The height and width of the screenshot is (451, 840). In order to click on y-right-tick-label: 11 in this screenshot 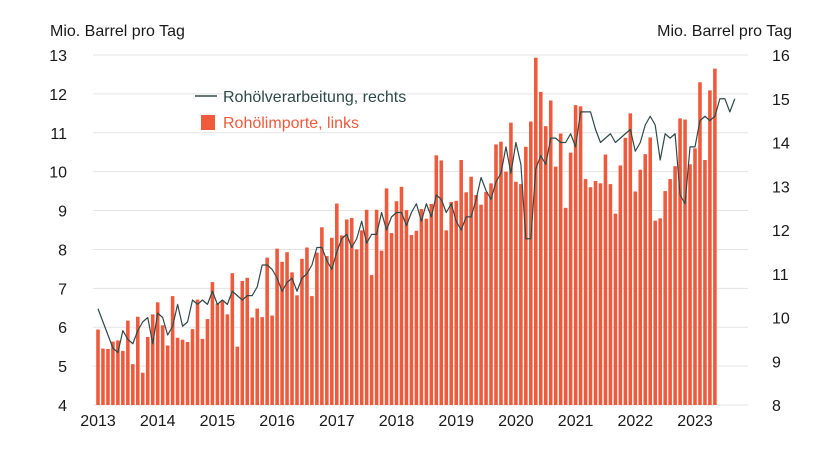, I will do `click(780, 275)`.